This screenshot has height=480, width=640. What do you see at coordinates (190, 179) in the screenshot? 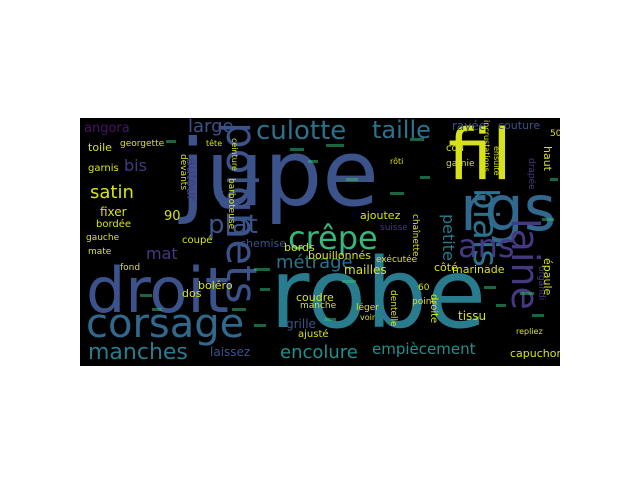
I see `word-autour: autour` at bounding box center [190, 179].